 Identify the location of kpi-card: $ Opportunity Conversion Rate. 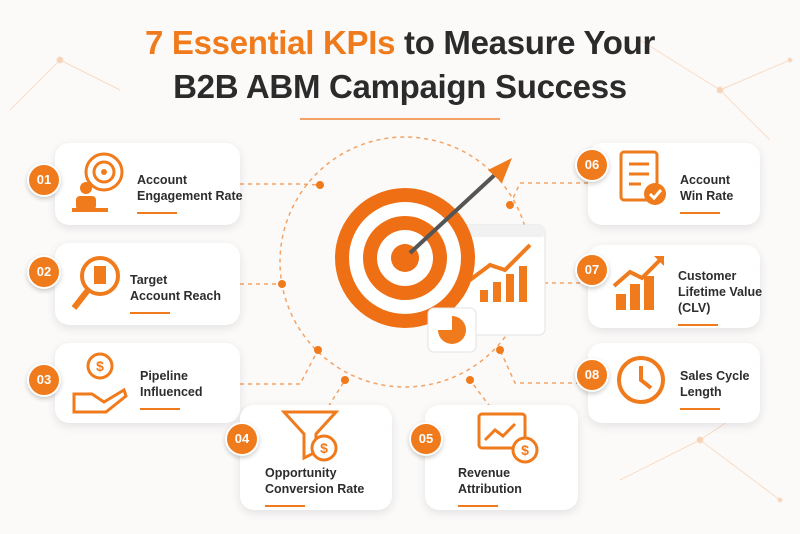
(316, 457).